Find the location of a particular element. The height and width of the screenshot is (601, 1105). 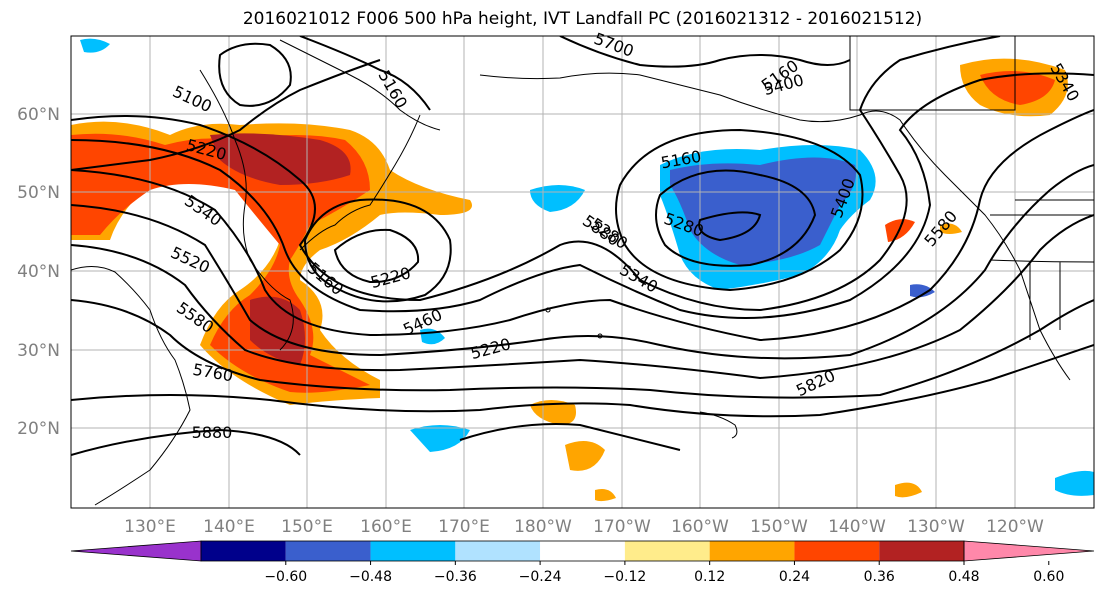

contour-alaska-inner is located at coordinates (730, 226).